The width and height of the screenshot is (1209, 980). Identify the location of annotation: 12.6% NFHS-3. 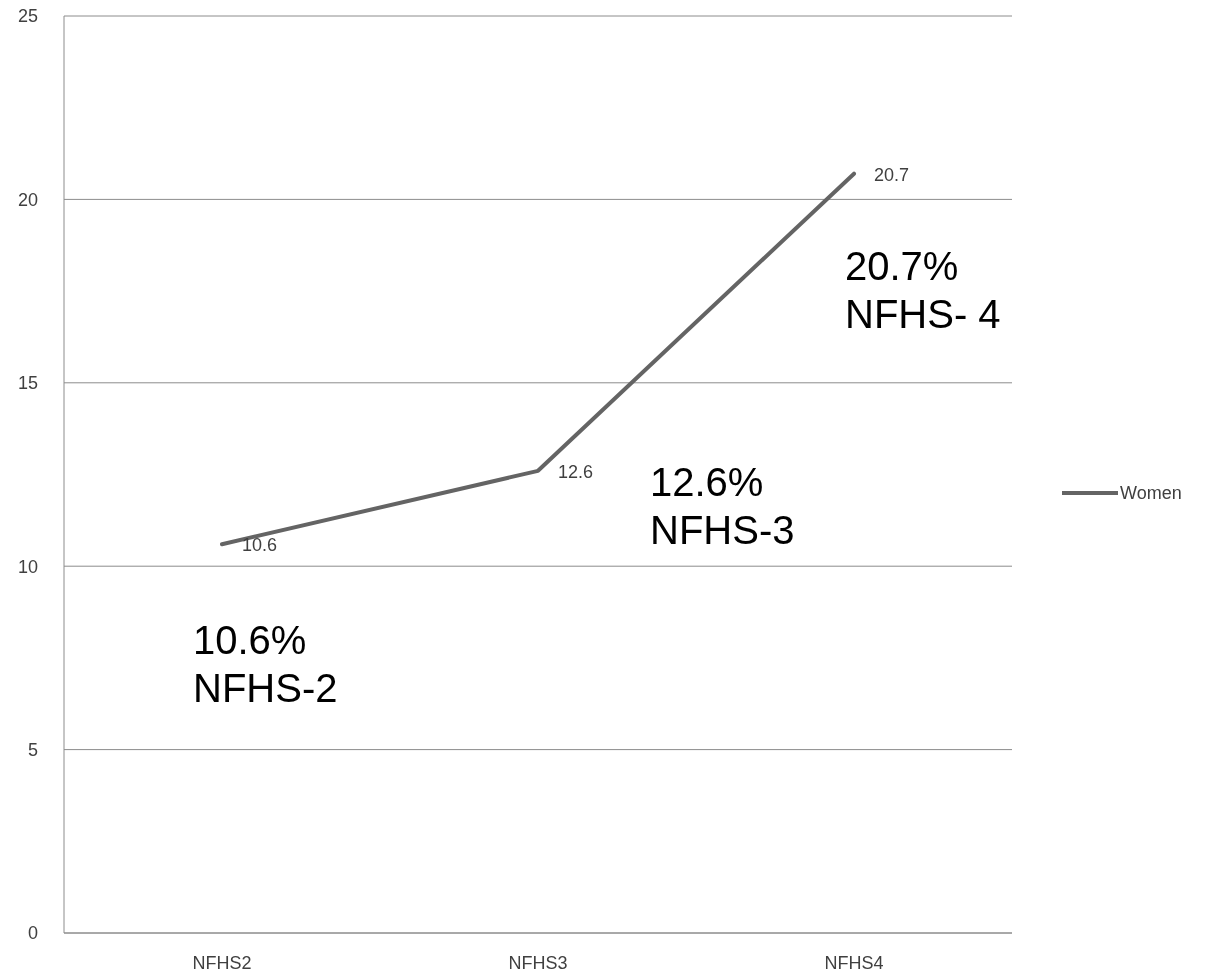
(722, 505).